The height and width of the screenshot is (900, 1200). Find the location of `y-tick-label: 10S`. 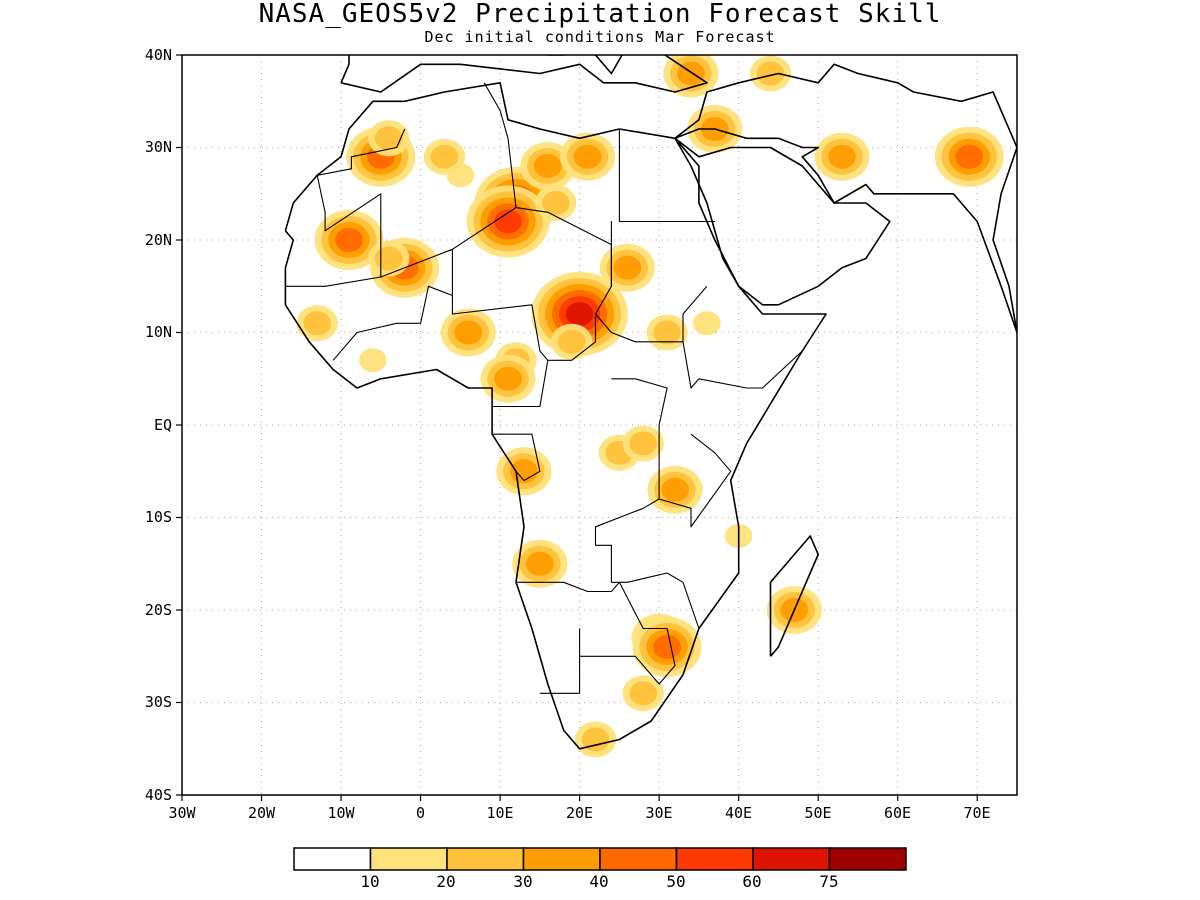

y-tick-label: 10S is located at coordinates (158, 517).